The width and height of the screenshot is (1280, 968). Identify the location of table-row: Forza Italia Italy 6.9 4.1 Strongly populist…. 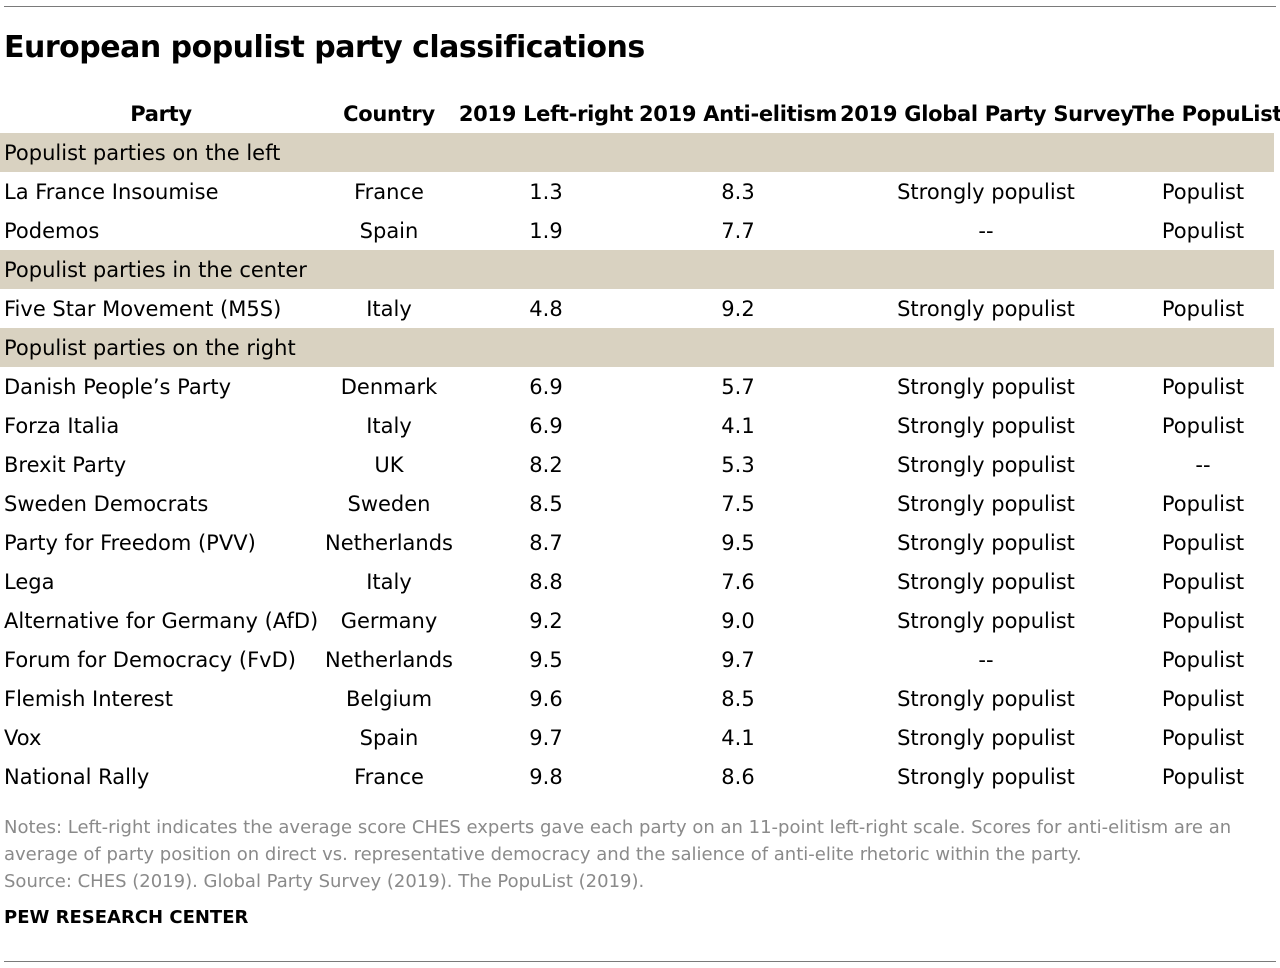
(637, 425).